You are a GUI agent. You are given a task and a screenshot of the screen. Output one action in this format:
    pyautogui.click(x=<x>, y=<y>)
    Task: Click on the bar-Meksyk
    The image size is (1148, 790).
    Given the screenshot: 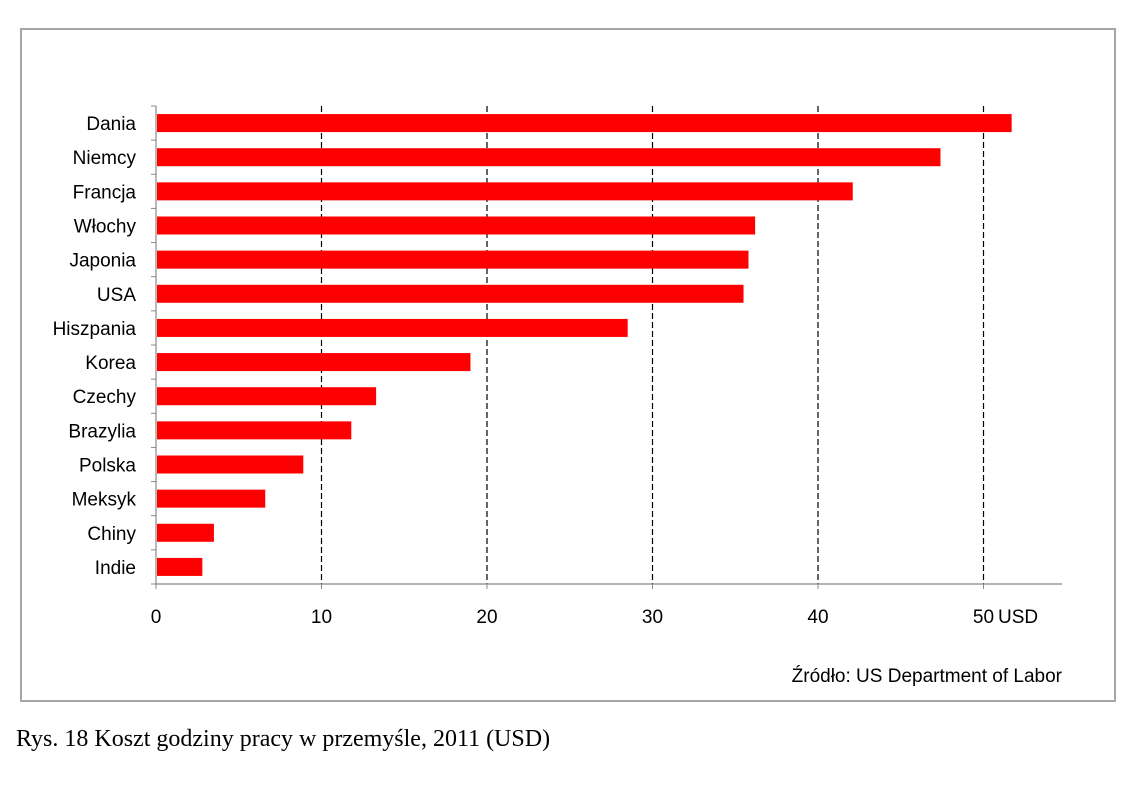 What is the action you would take?
    pyautogui.click(x=211, y=498)
    